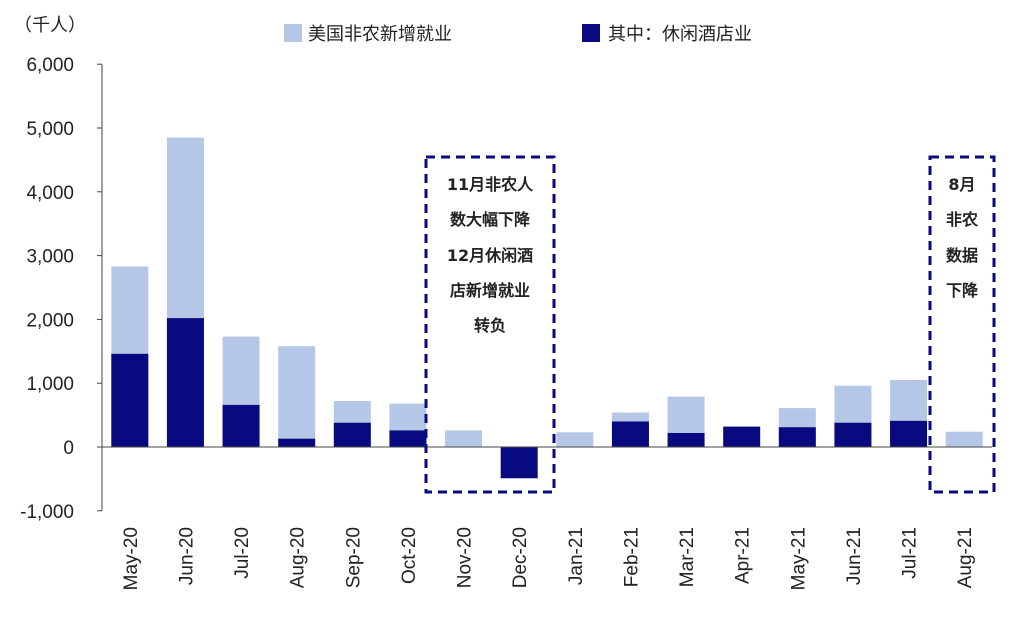  Describe the element at coordinates (687, 557) in the screenshot. I see `x-tick-label: Mar-21` at that location.